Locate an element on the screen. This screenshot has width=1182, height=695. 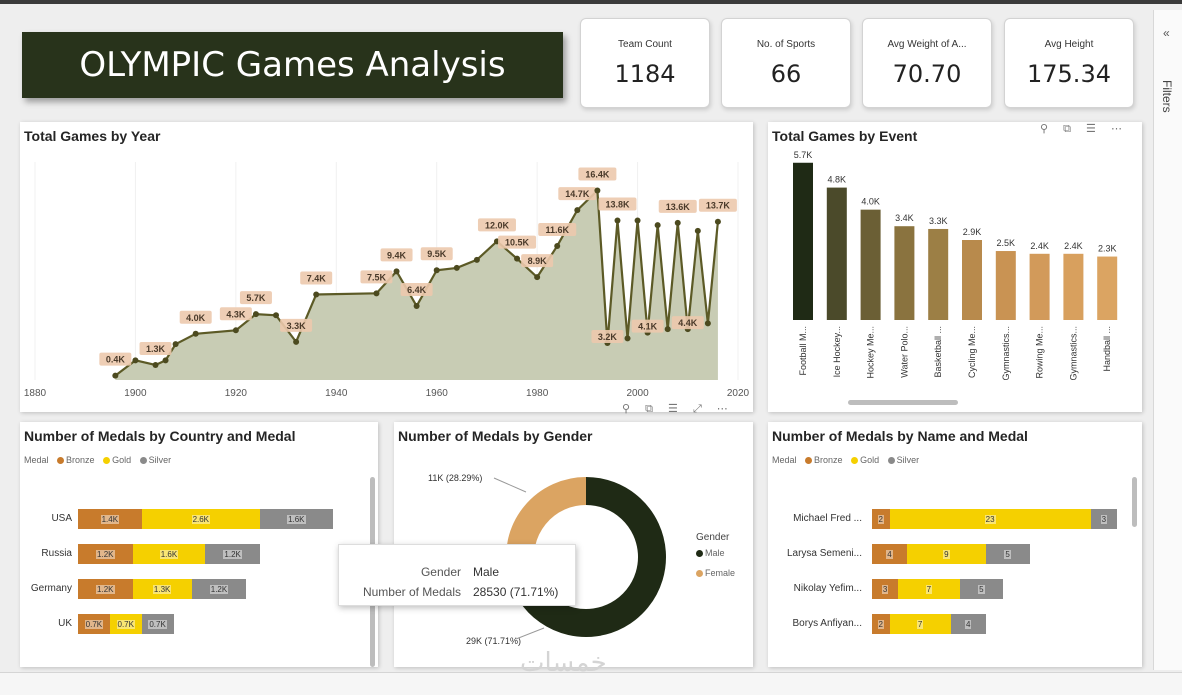
bar-segment-gold: 9 is located at coordinates (946, 554).